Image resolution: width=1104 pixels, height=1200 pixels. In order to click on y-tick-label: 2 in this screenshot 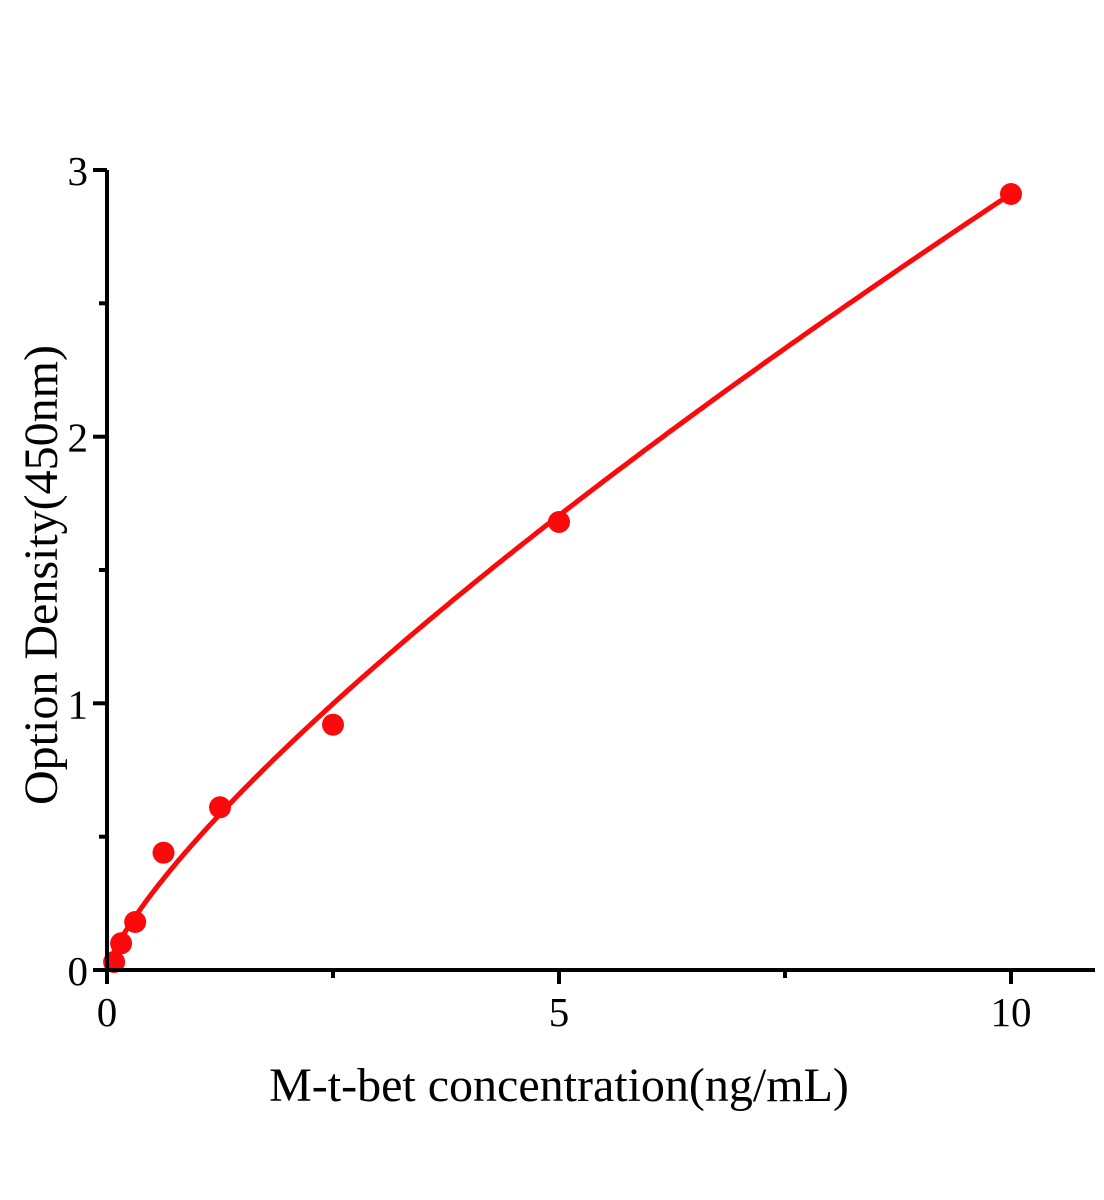, I will do `click(78, 438)`.